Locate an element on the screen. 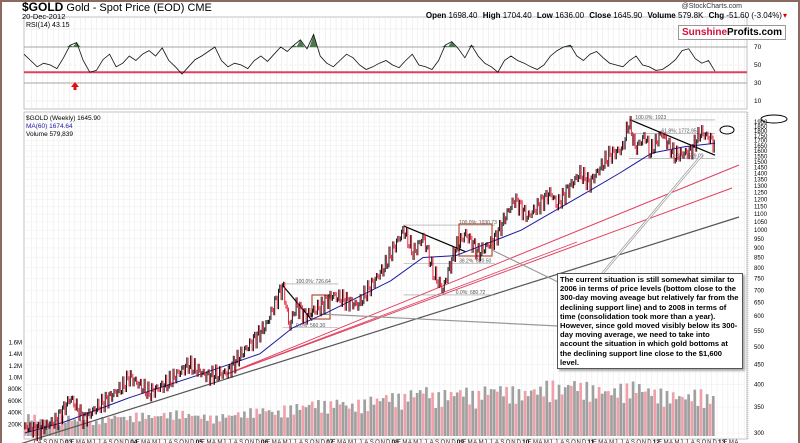 This screenshot has height=443, width=800. volume-tick-label: 200K is located at coordinates (15, 425).